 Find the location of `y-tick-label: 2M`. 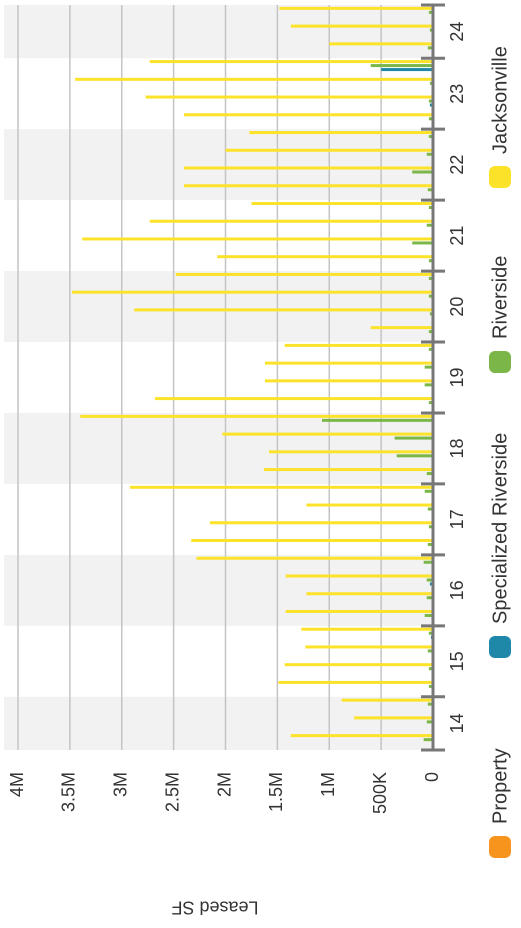

y-tick-label: 2M is located at coordinates (224, 784).